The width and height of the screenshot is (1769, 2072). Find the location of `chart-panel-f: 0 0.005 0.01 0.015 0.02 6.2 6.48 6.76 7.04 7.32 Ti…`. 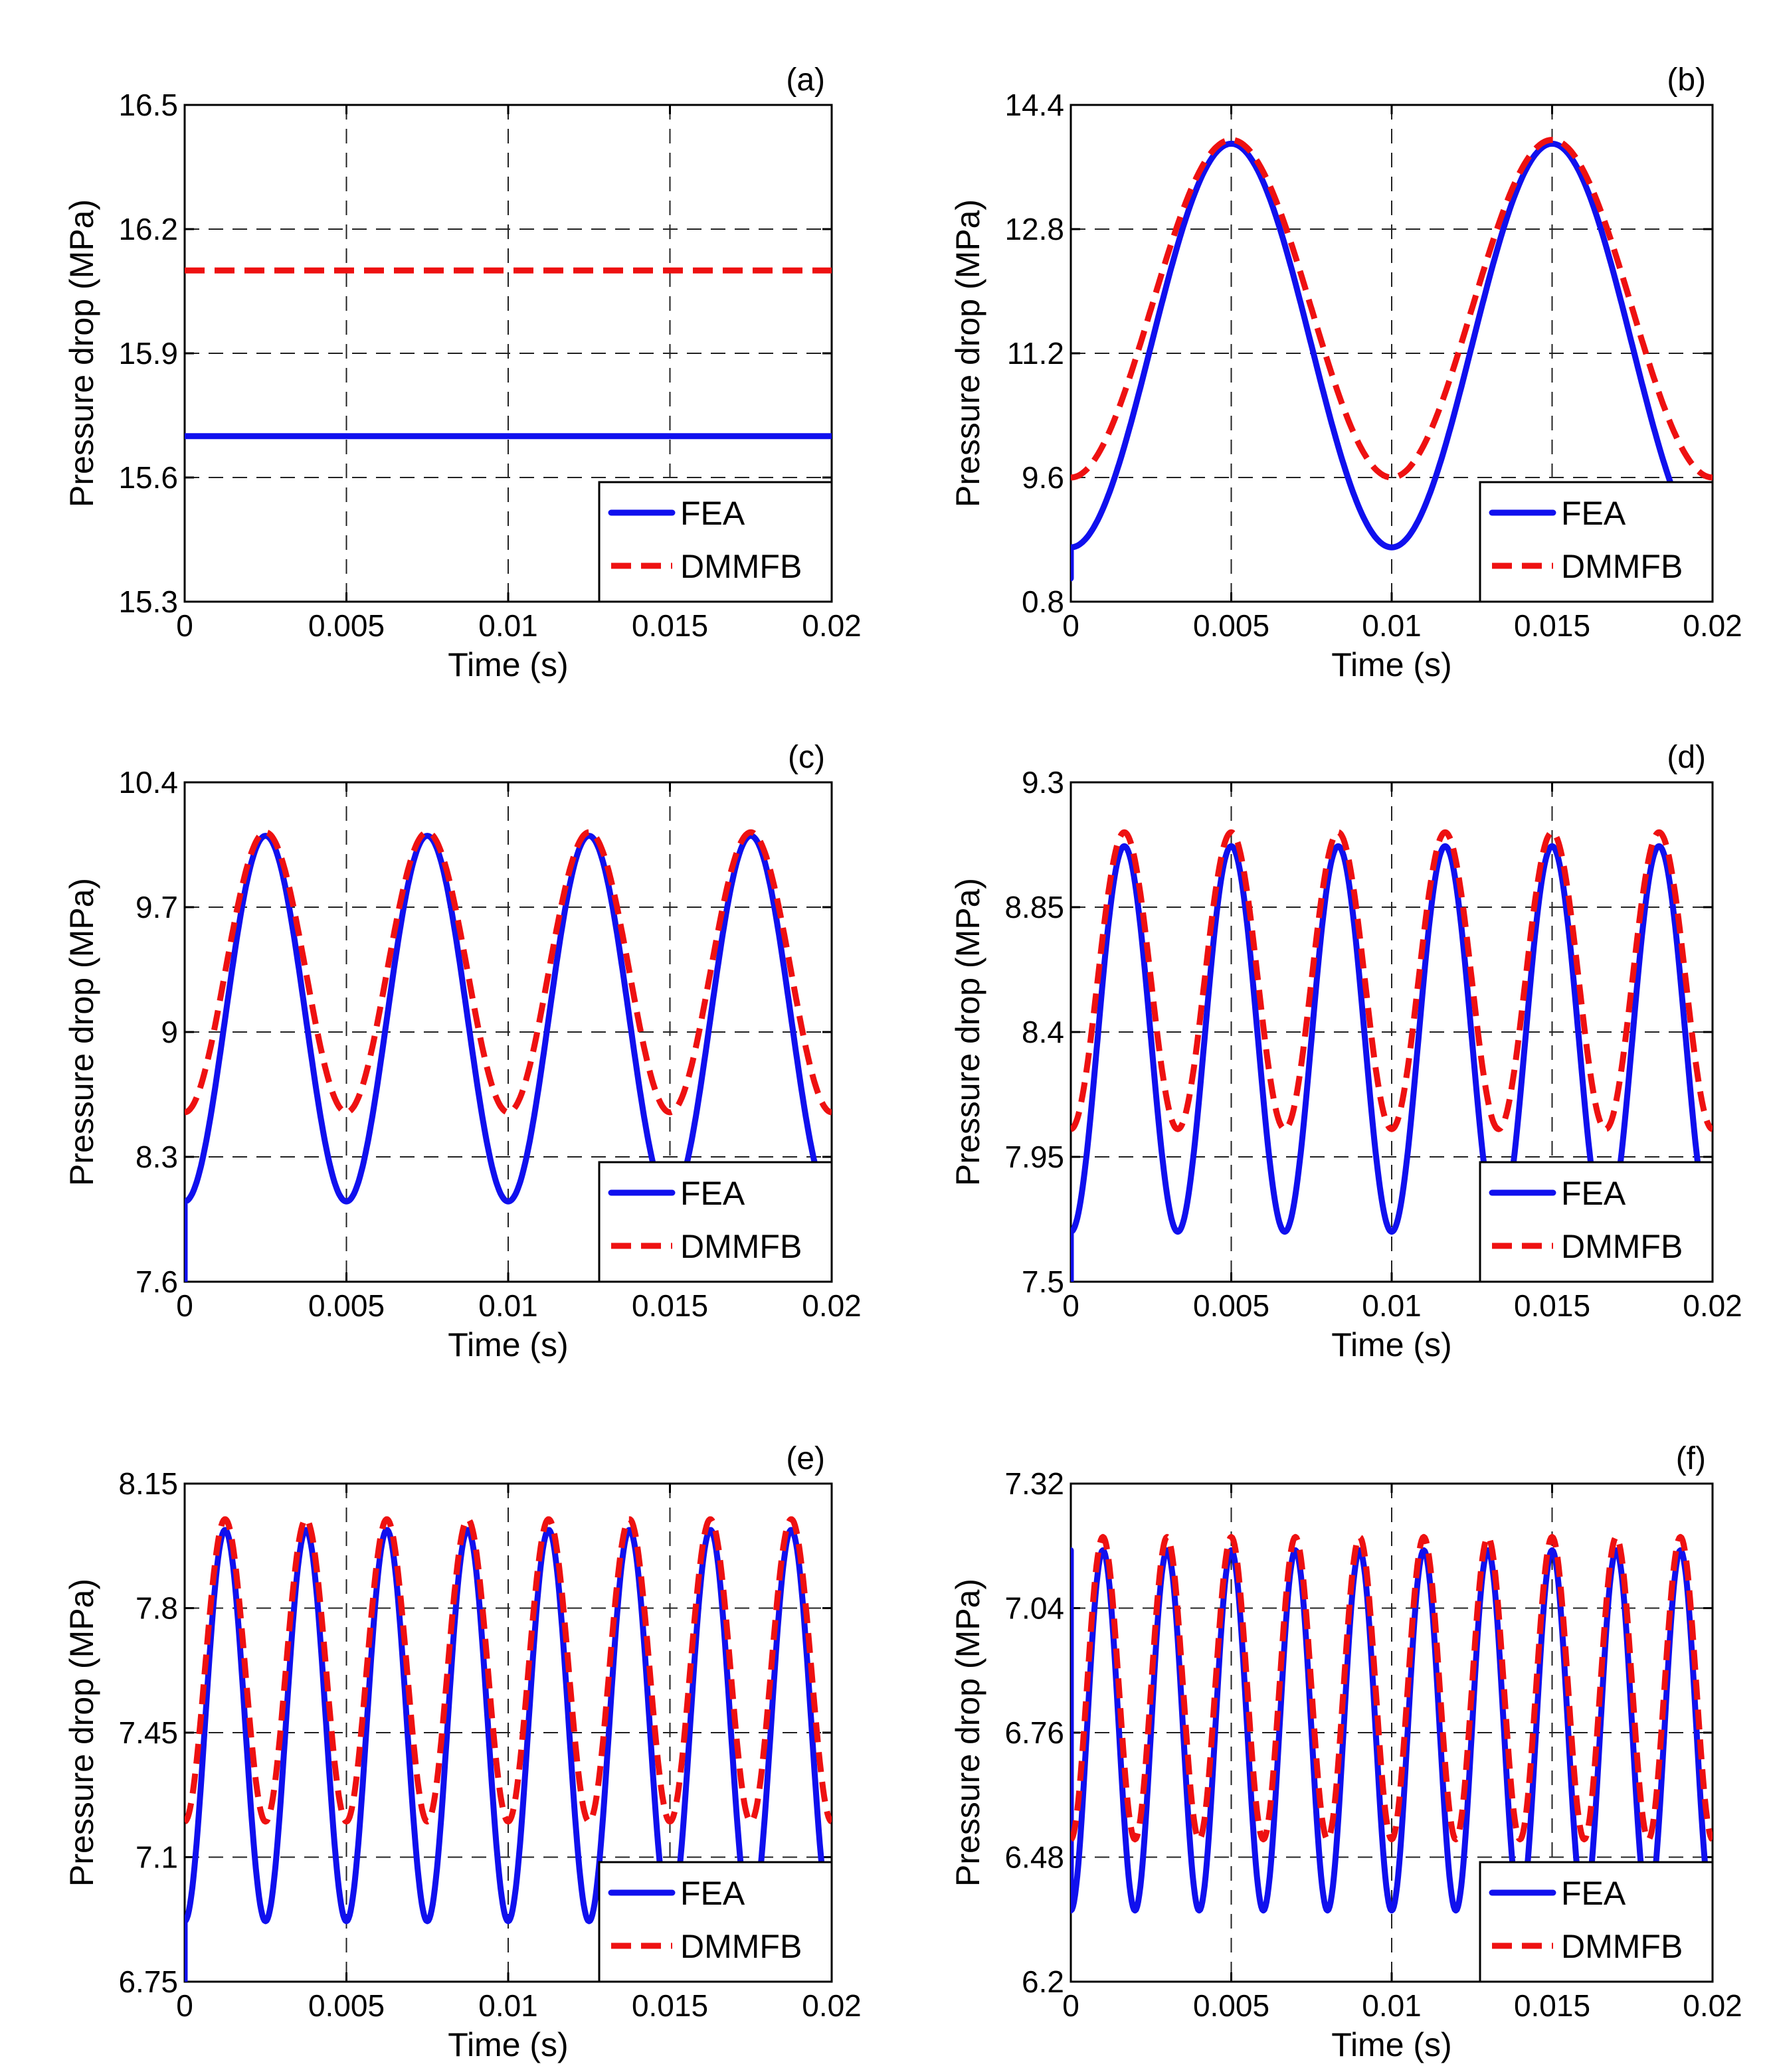

chart-panel-f: 0 0.005 0.01 0.015 0.02 6.2 6.48 6.76 7.04 7.32 Ti… is located at coordinates (1345, 1752).